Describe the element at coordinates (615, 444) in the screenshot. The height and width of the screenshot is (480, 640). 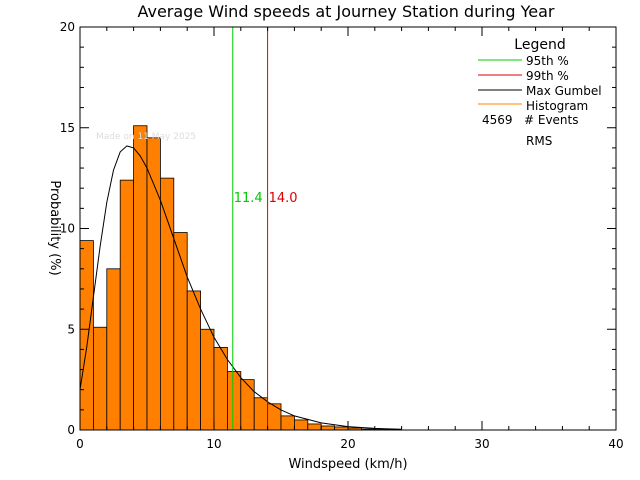
I see `x-tick-label: 40` at that location.